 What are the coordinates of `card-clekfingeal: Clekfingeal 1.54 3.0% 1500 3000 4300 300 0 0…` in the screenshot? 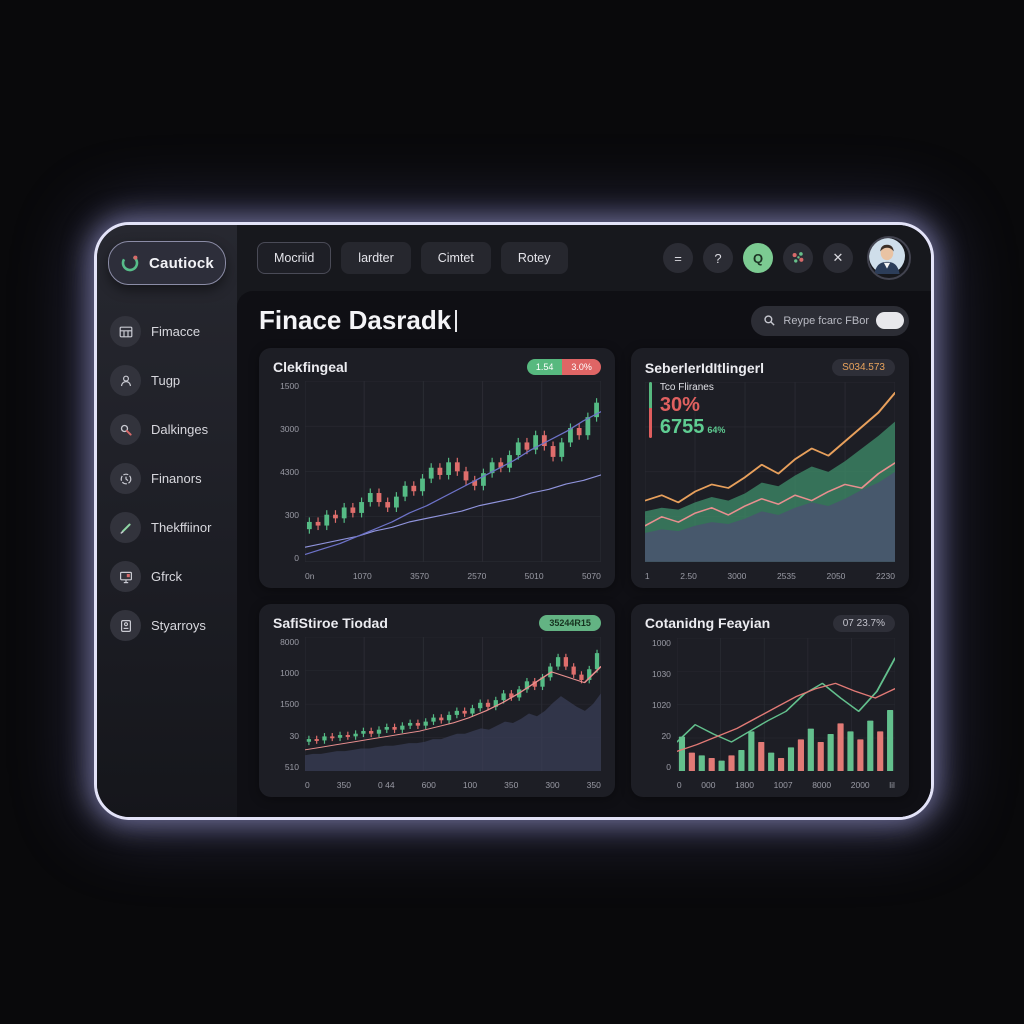 It's located at (437, 468).